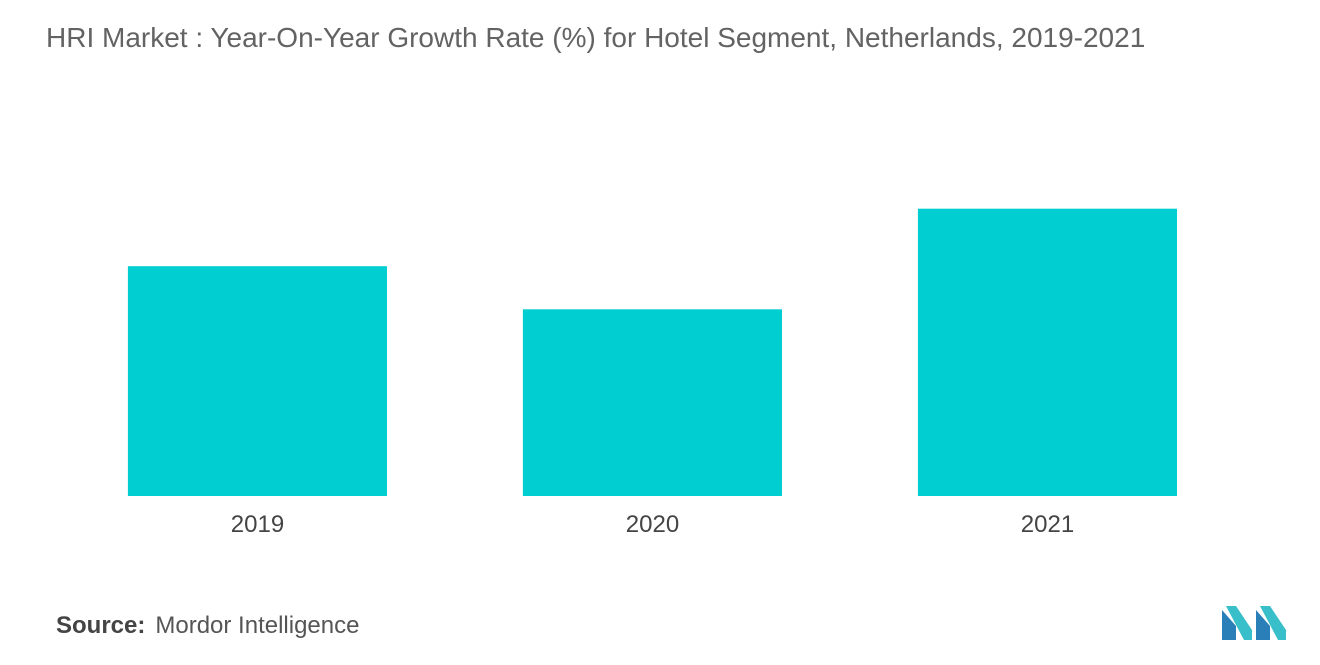 Image resolution: width=1320 pixels, height=665 pixels. What do you see at coordinates (257, 625) in the screenshot?
I see `source-value: Mordor Intelligence` at bounding box center [257, 625].